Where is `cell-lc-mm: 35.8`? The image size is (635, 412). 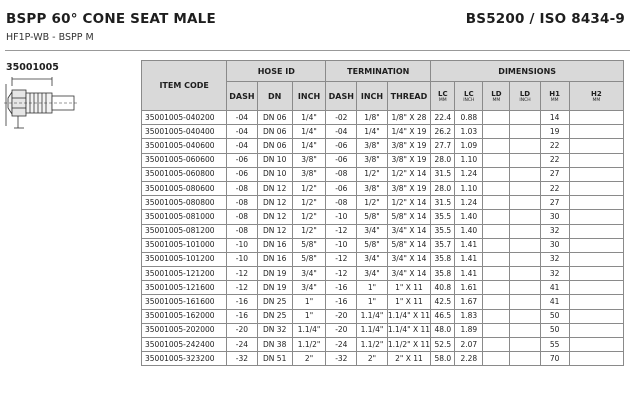
cell-lc-mm: 35.8 is located at coordinates (443, 274).